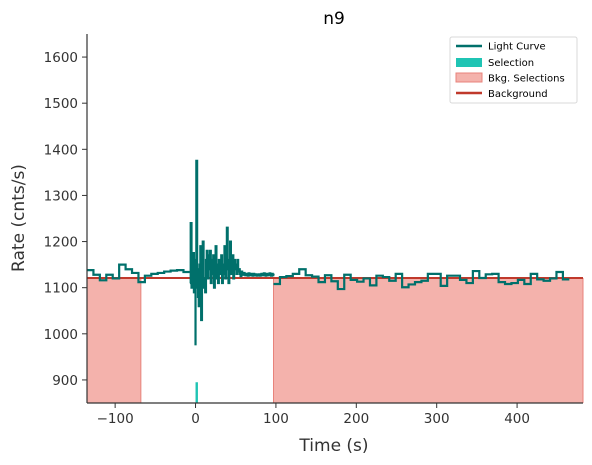 This screenshot has width=592, height=465. I want to click on y-tick-label: 1200, so click(61, 243).